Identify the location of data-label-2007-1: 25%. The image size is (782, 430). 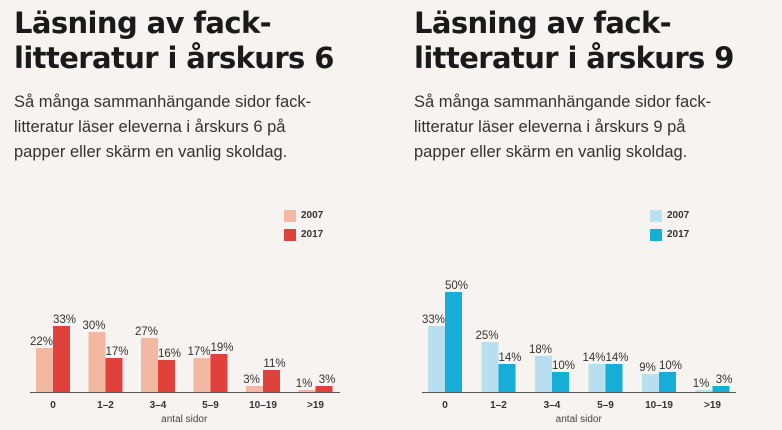
(486, 336).